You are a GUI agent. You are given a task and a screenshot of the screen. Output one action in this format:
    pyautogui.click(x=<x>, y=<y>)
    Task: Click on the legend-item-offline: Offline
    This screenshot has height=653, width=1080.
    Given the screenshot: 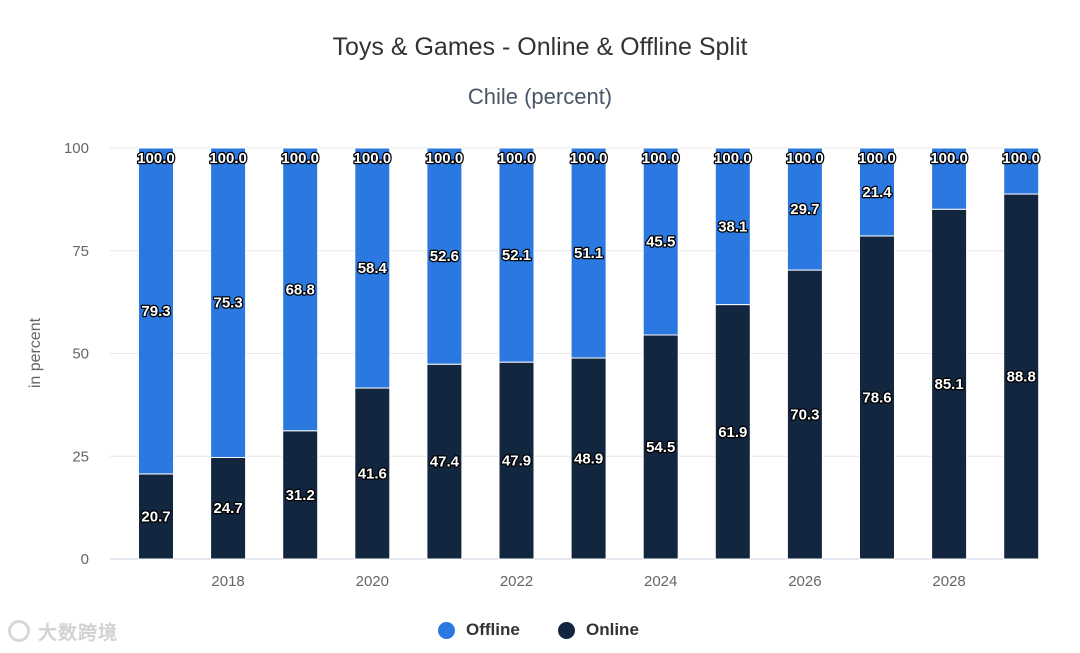 What is the action you would take?
    pyautogui.click(x=479, y=630)
    